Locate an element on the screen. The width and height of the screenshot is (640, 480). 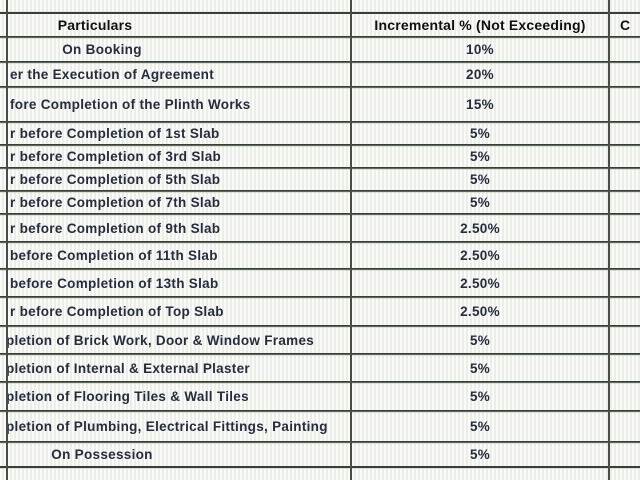
table-row: r before Completion of 1st Slab 5% is located at coordinates (320, 134).